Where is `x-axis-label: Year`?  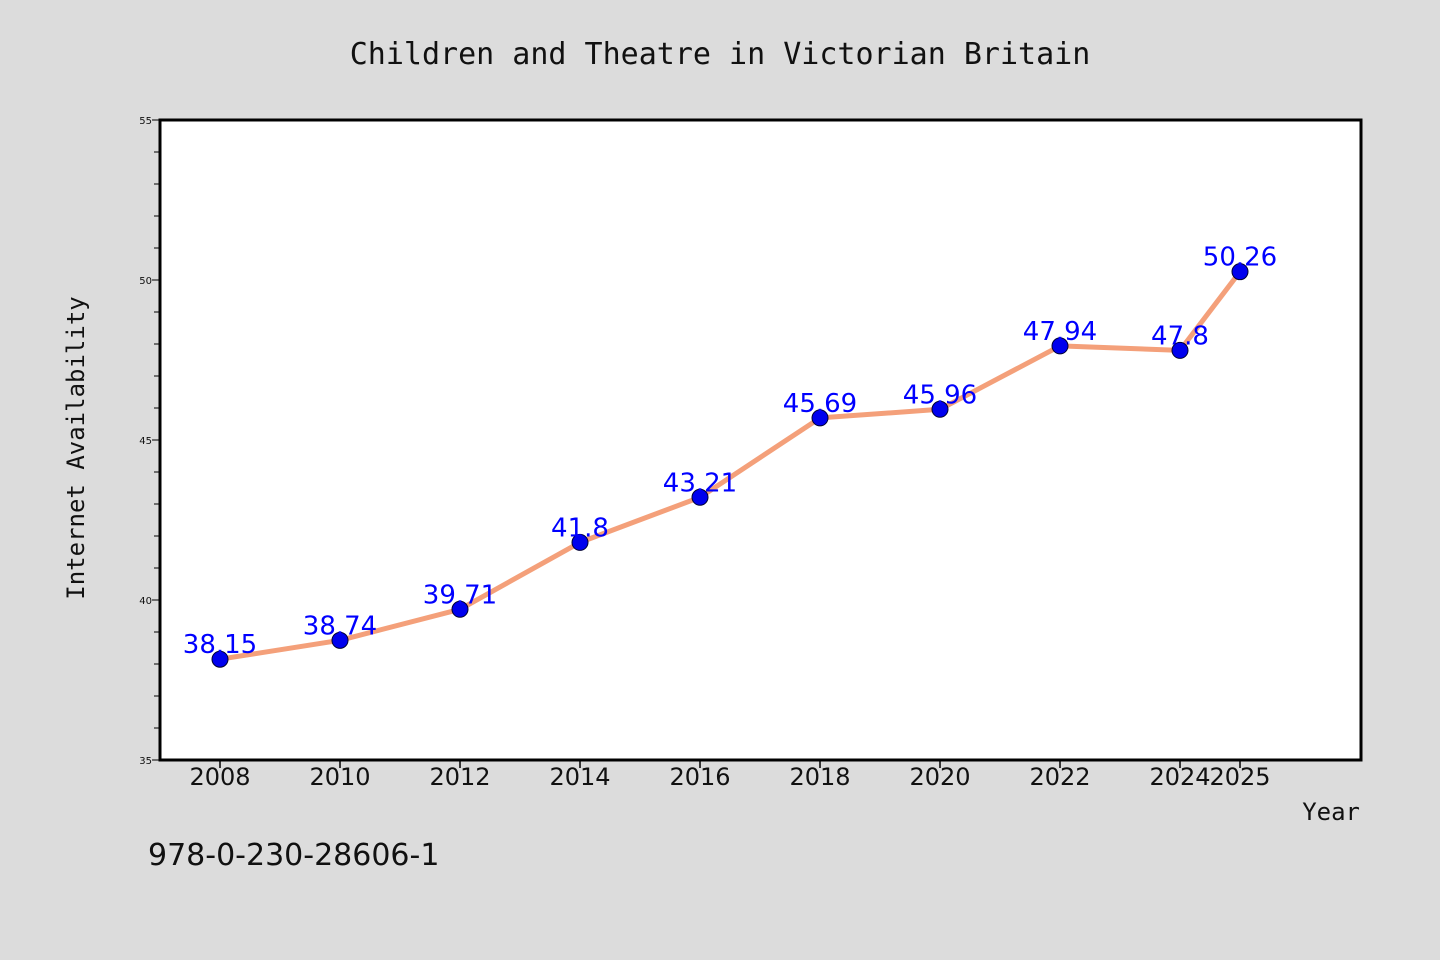 x-axis-label: Year is located at coordinates (1331, 812).